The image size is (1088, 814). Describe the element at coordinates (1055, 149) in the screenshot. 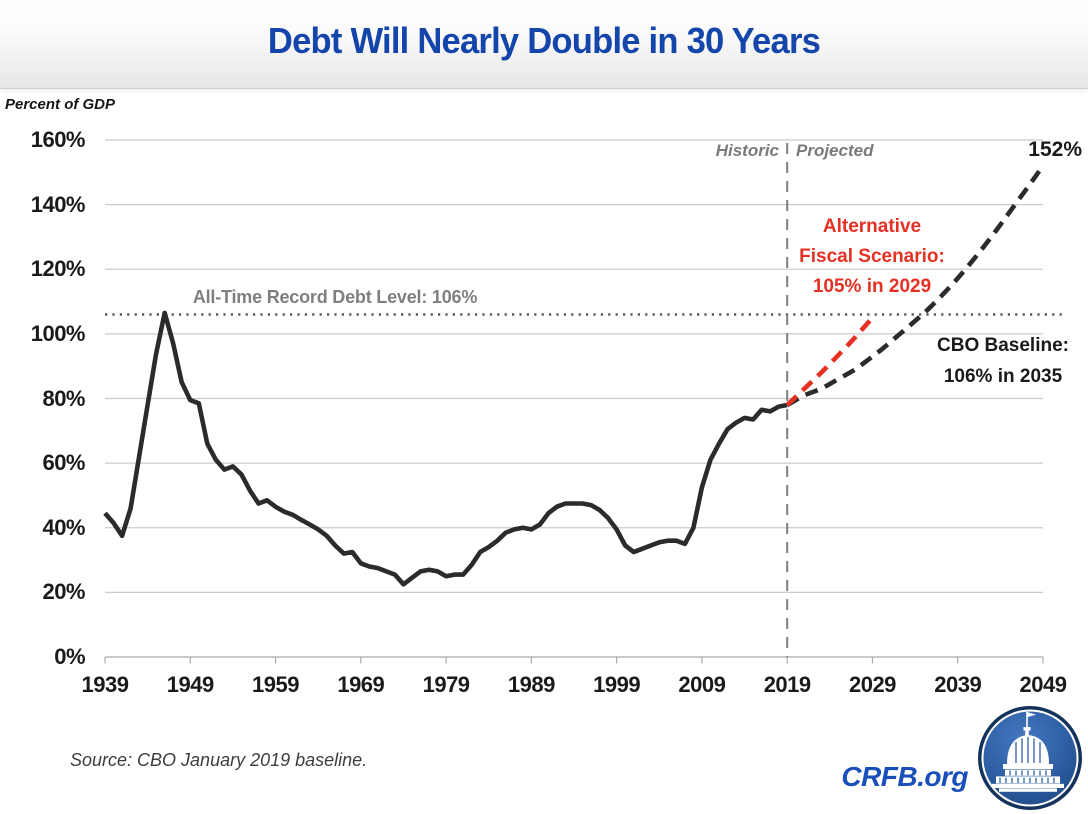

I see `endpoint-value-label: 152%` at that location.